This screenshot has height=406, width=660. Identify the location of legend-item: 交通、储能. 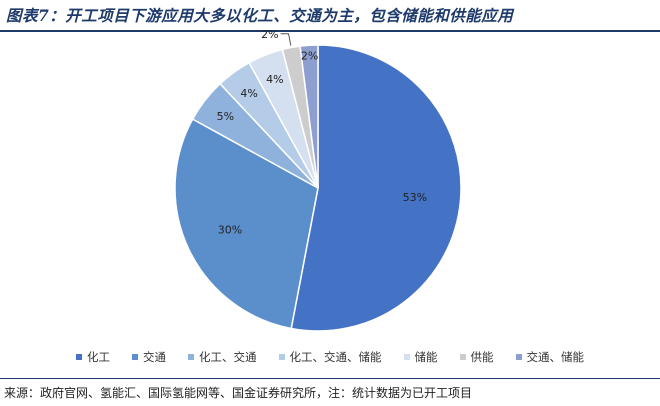
(550, 357).